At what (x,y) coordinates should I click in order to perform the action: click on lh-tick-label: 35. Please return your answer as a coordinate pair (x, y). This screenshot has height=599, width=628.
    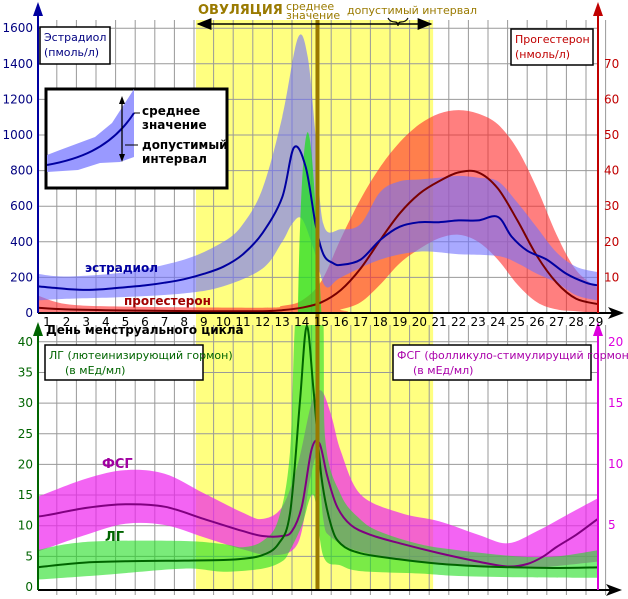
    Looking at the image, I should click on (25, 372).